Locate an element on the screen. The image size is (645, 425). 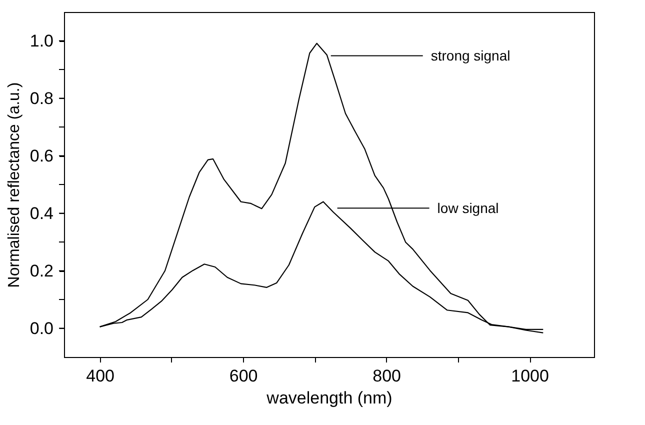
y-axis-title: Normalised reflectance (a.u.) is located at coordinates (14, 185).